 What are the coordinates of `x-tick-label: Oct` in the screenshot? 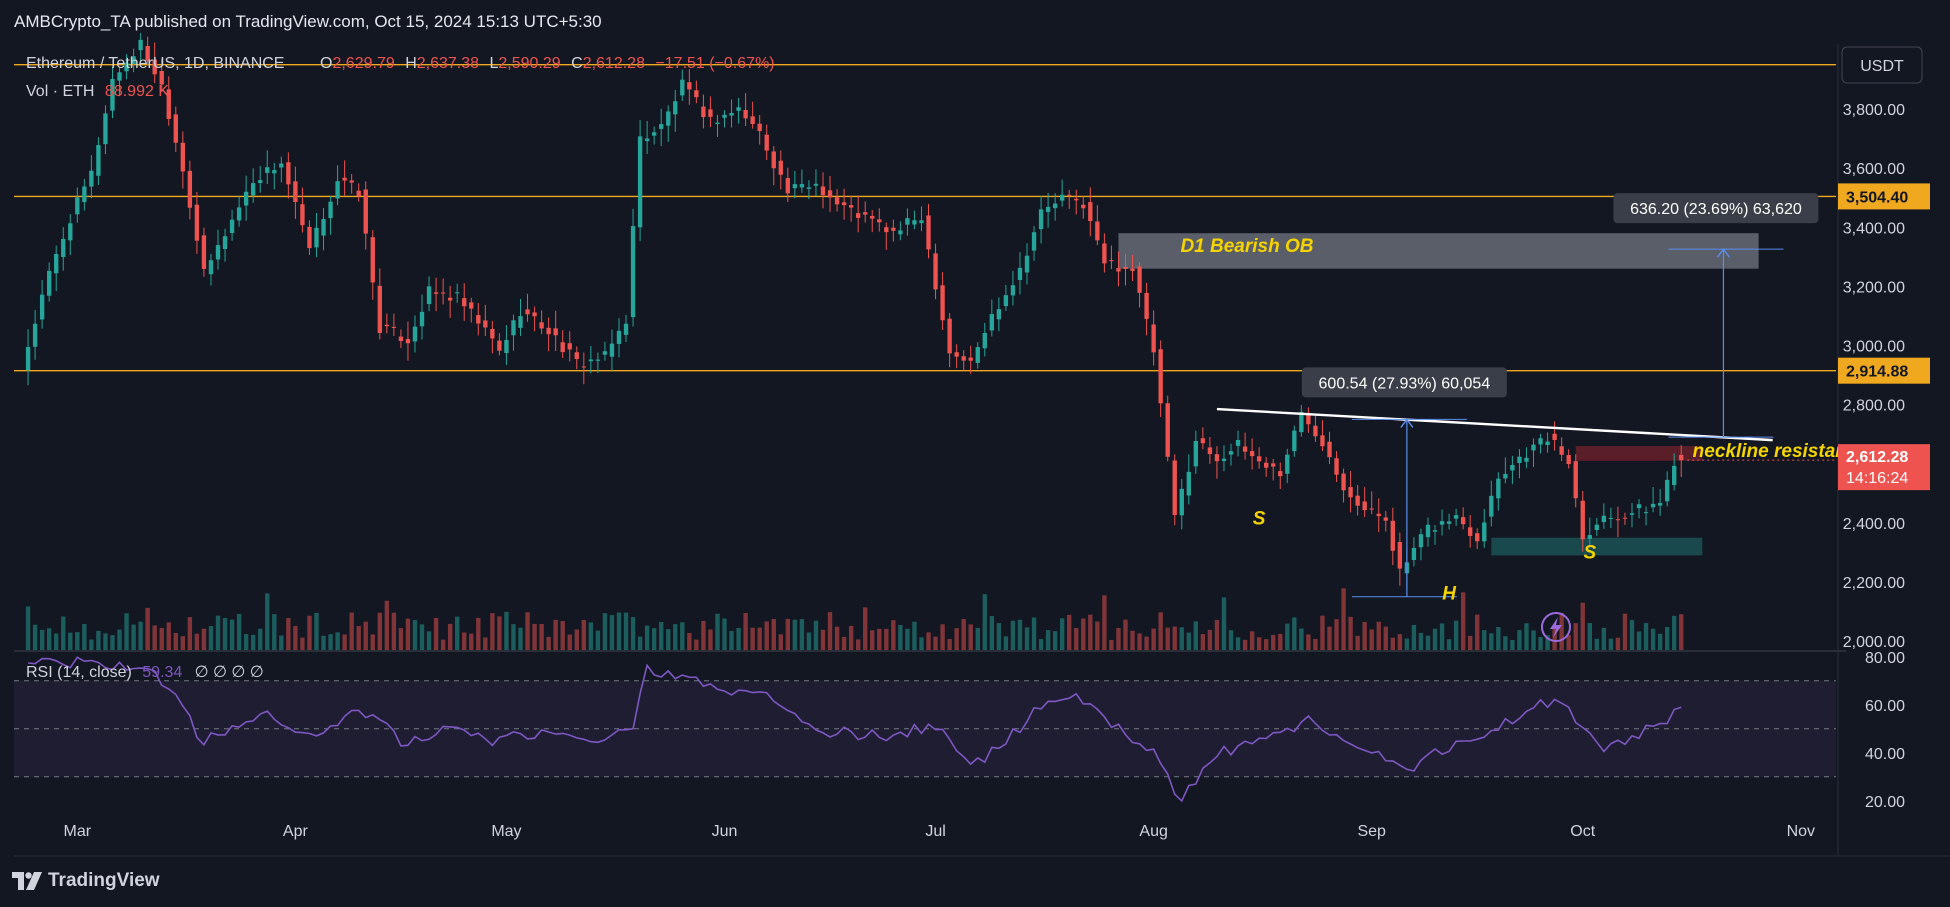 It's located at (1582, 831).